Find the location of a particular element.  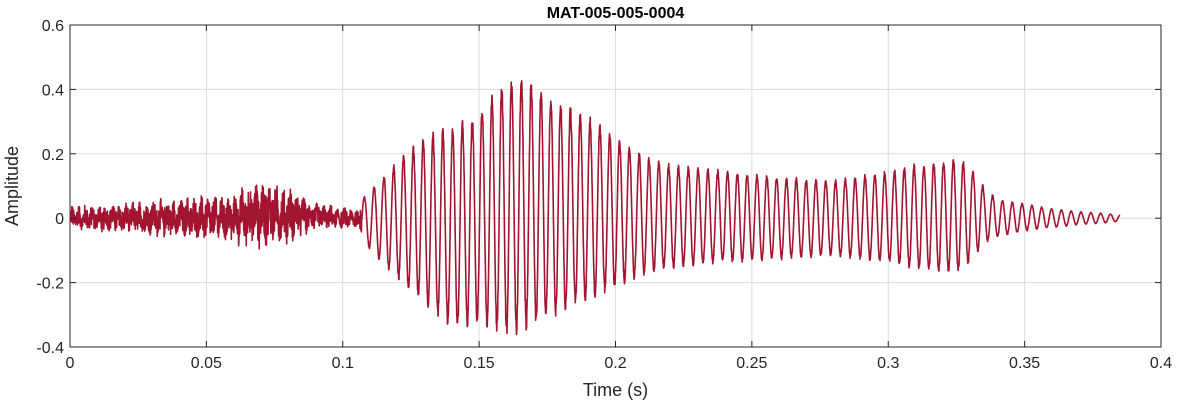

y-tick-label: -0.4 is located at coordinates (50, 348).